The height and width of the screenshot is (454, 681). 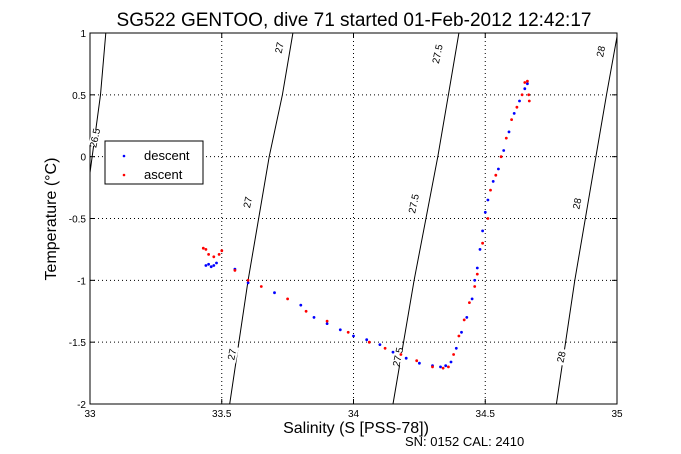 I want to click on y-tick-label: -1.5, so click(x=78, y=343).